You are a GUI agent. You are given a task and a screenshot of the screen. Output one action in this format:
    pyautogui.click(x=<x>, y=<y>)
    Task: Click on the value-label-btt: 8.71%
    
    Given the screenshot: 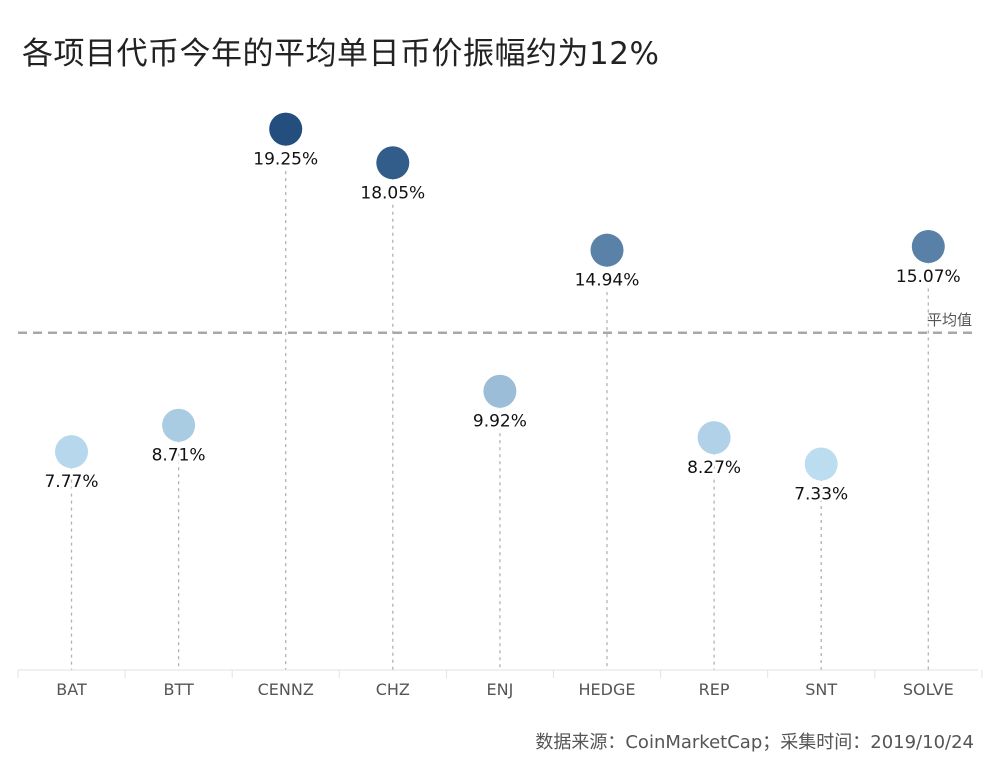 What is the action you would take?
    pyautogui.click(x=179, y=456)
    